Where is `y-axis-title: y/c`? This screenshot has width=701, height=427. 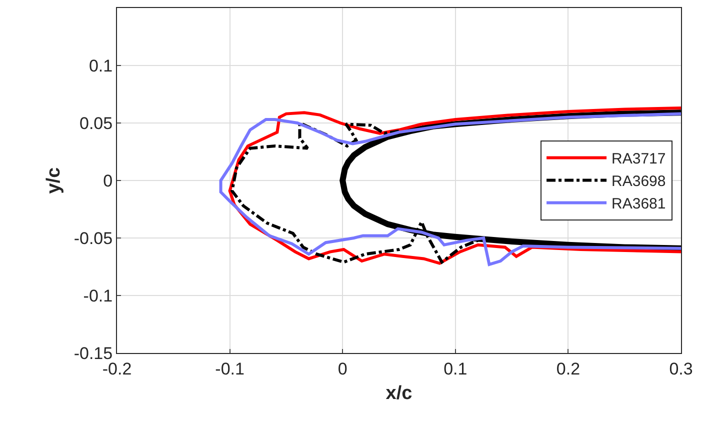
y-axis-title: y/c is located at coordinates (54, 180).